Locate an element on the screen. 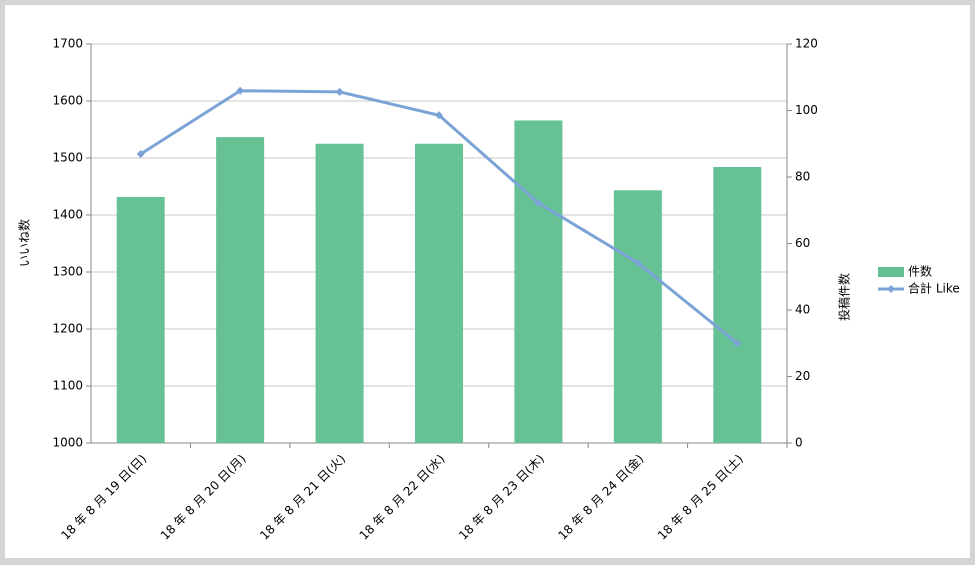  legend-label: 件数 is located at coordinates (920, 271).